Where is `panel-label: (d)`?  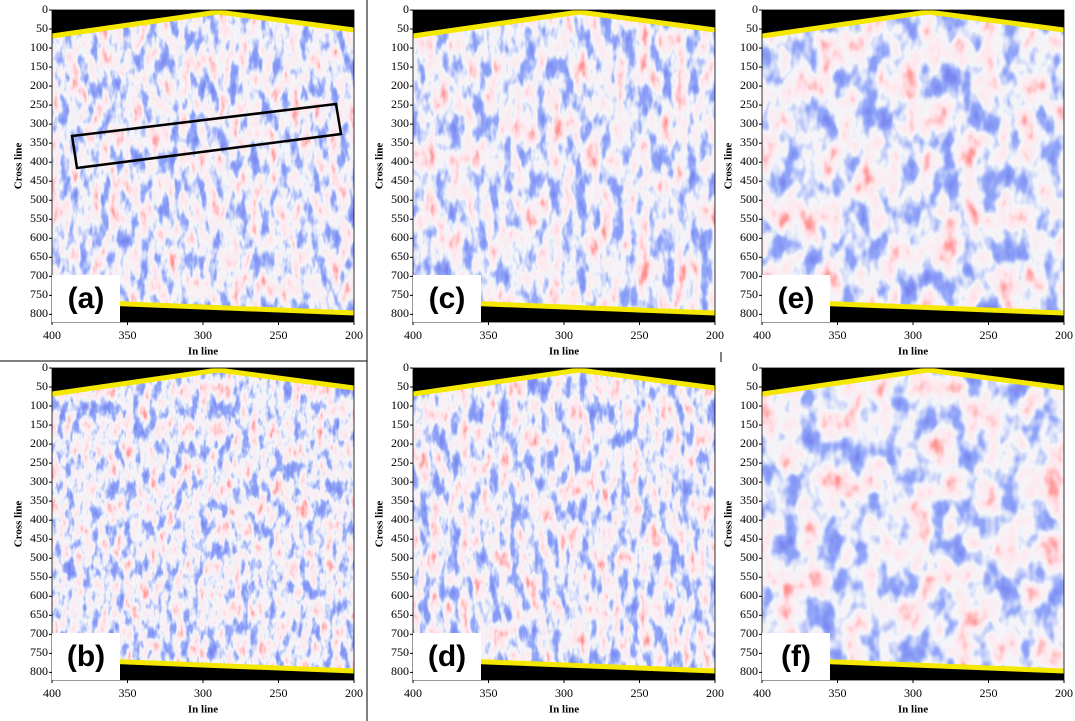
panel-label: (d) is located at coordinates (447, 656).